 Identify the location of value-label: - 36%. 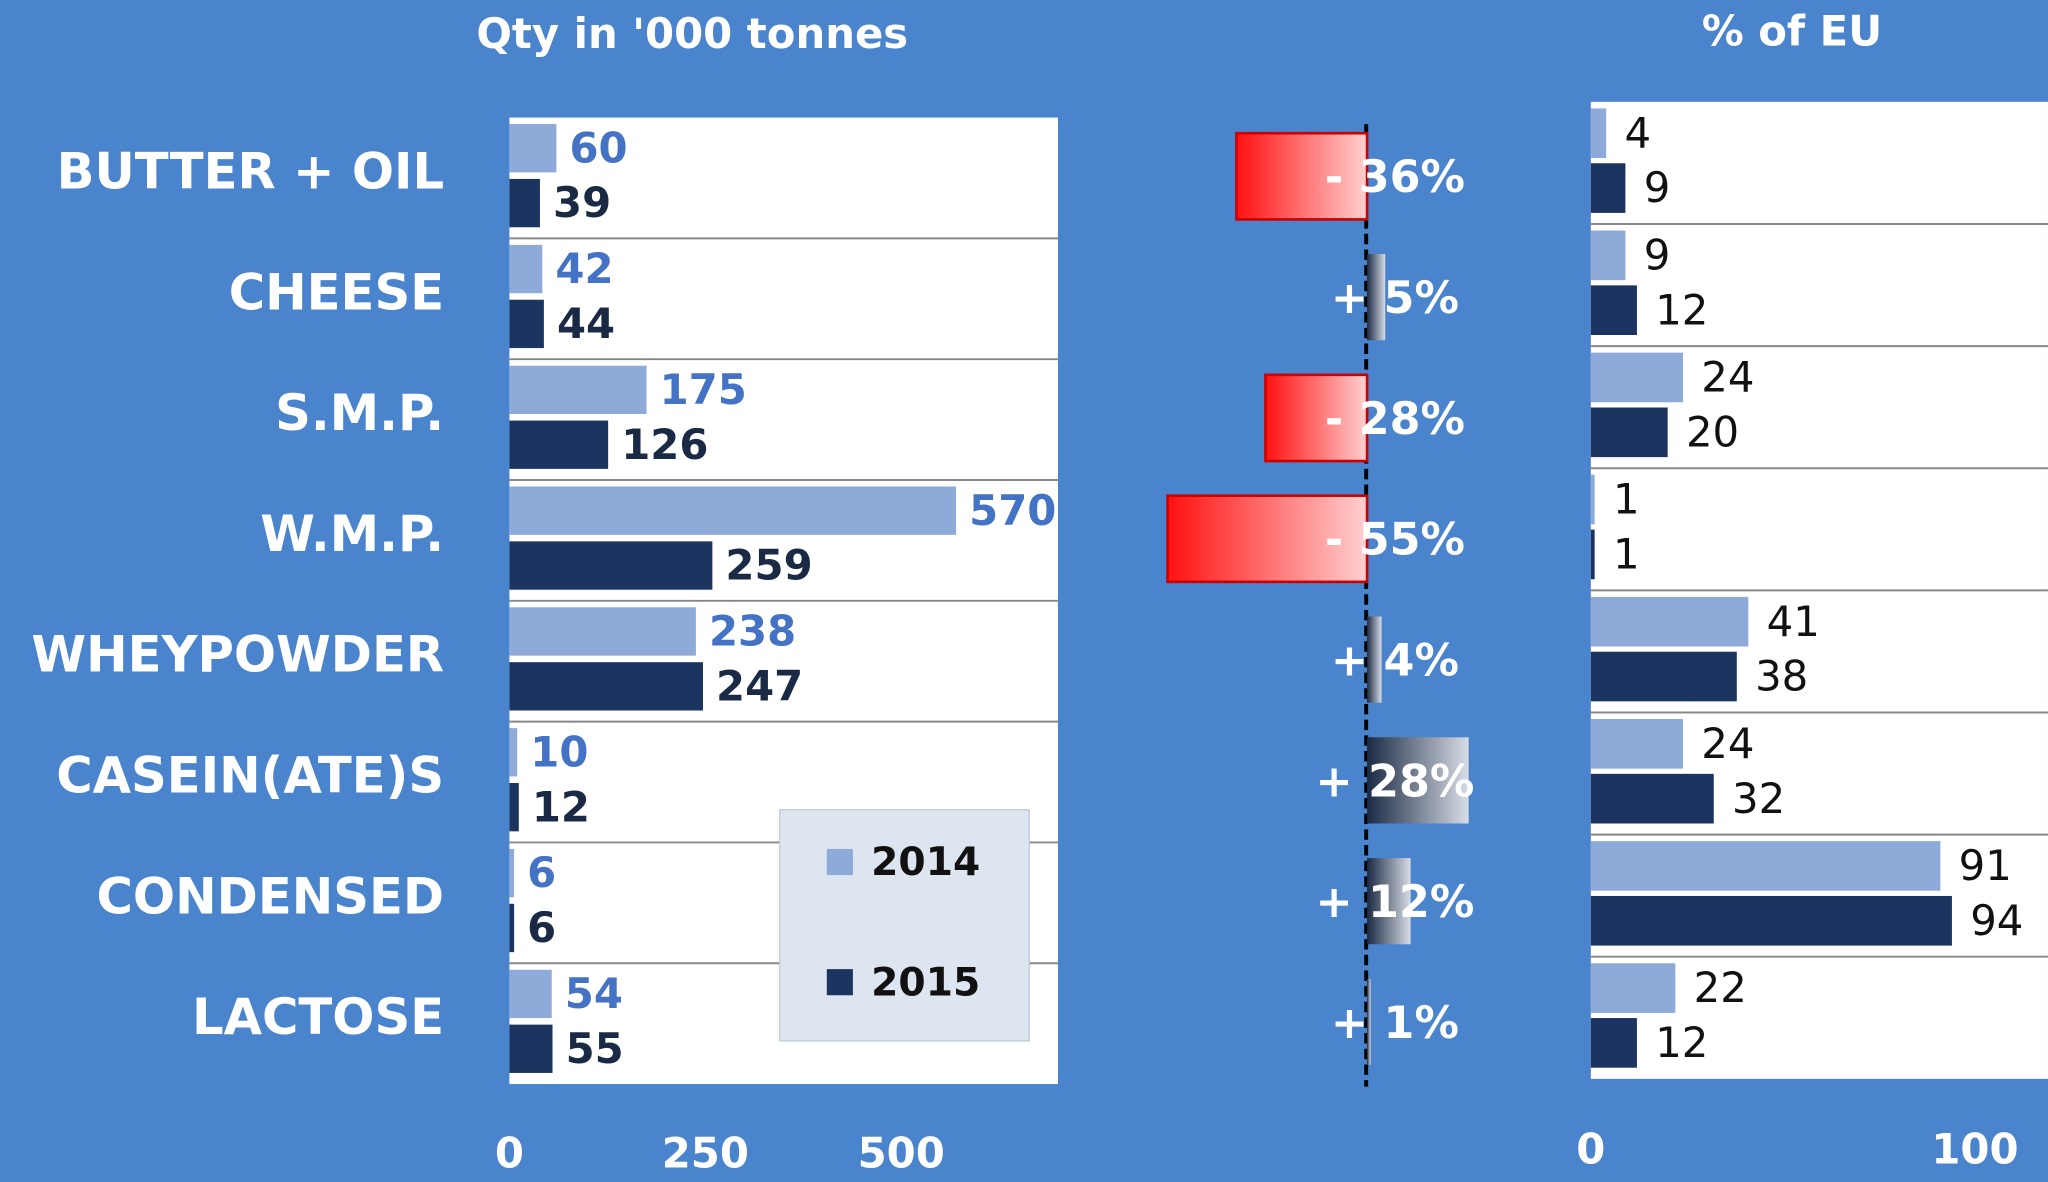
(1395, 177).